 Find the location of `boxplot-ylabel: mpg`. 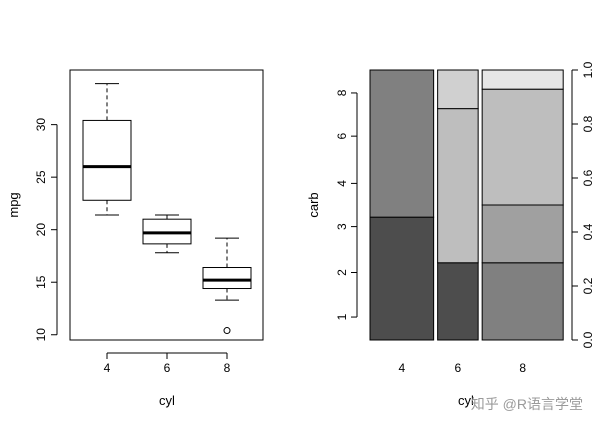

boxplot-ylabel: mpg is located at coordinates (13, 204).